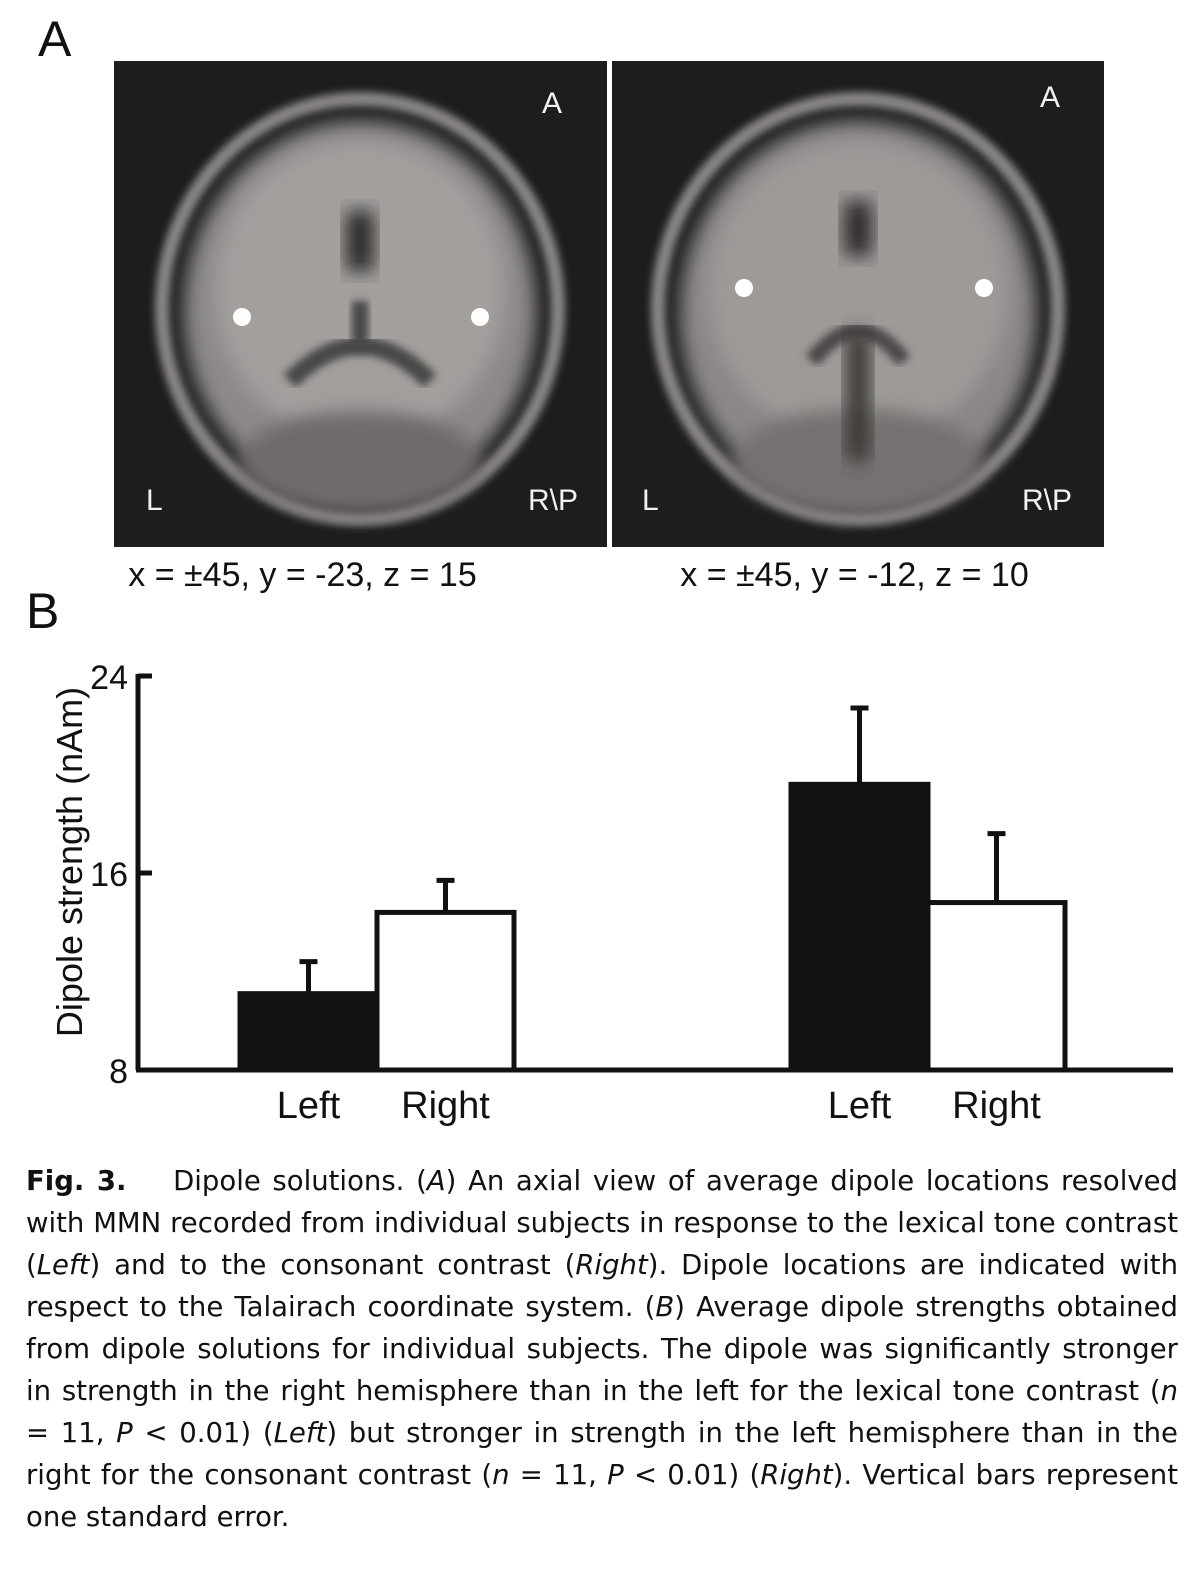  I want to click on caption-text: ) and to the consonant contrast (, so click(332, 1265).